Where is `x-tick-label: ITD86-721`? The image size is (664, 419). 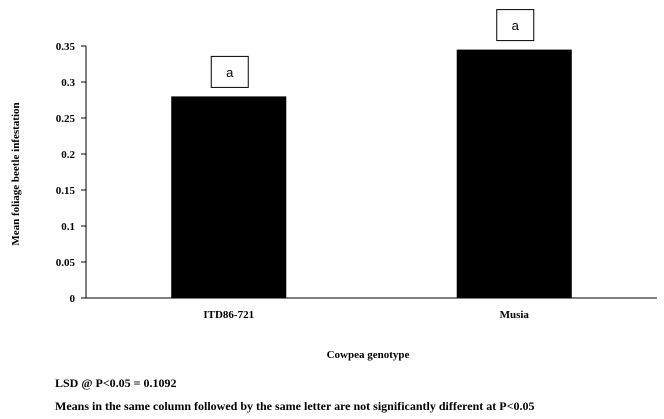 x-tick-label: ITD86-721 is located at coordinates (228, 315).